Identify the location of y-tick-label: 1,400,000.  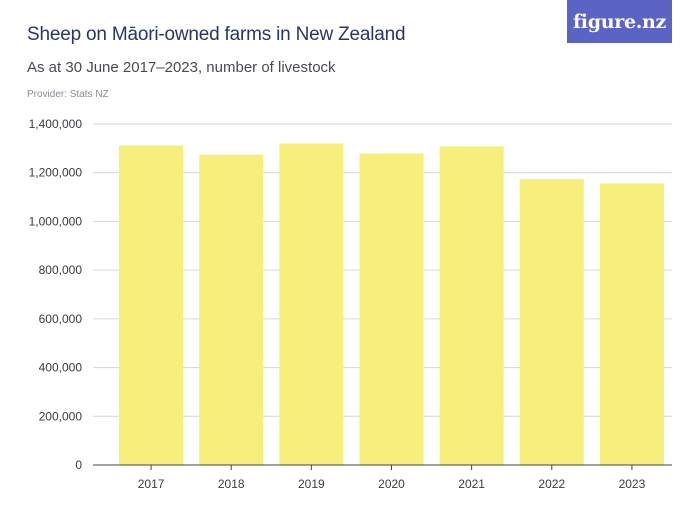
(56, 124).